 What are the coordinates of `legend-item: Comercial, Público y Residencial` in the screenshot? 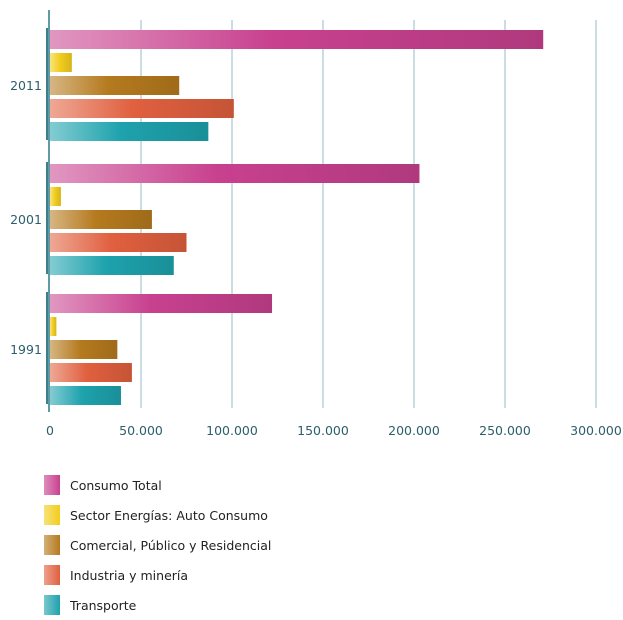 It's located at (157, 545).